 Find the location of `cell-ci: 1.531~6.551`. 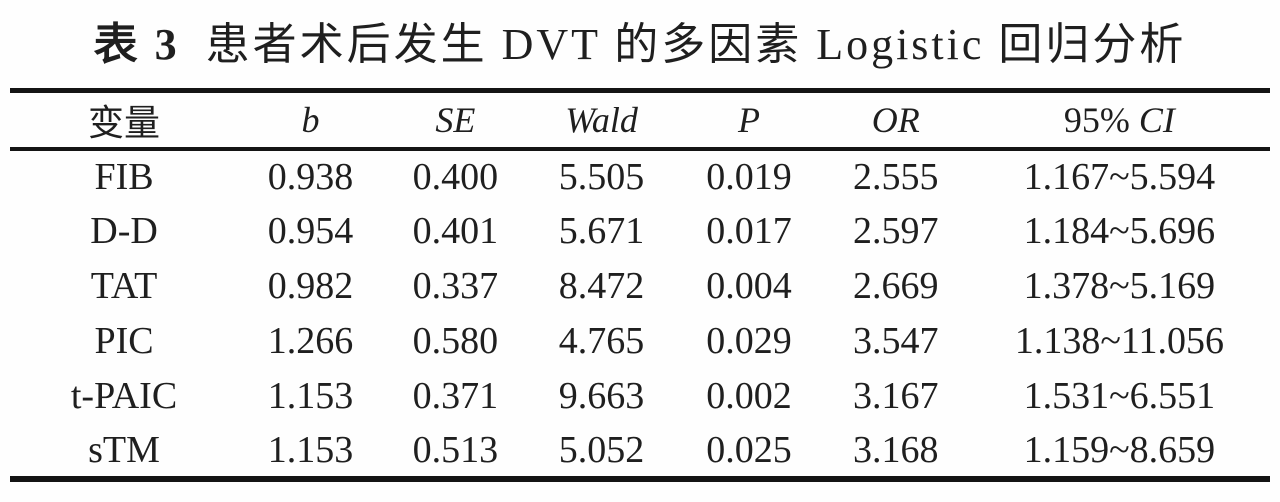

cell-ci: 1.531~6.551 is located at coordinates (1119, 396).